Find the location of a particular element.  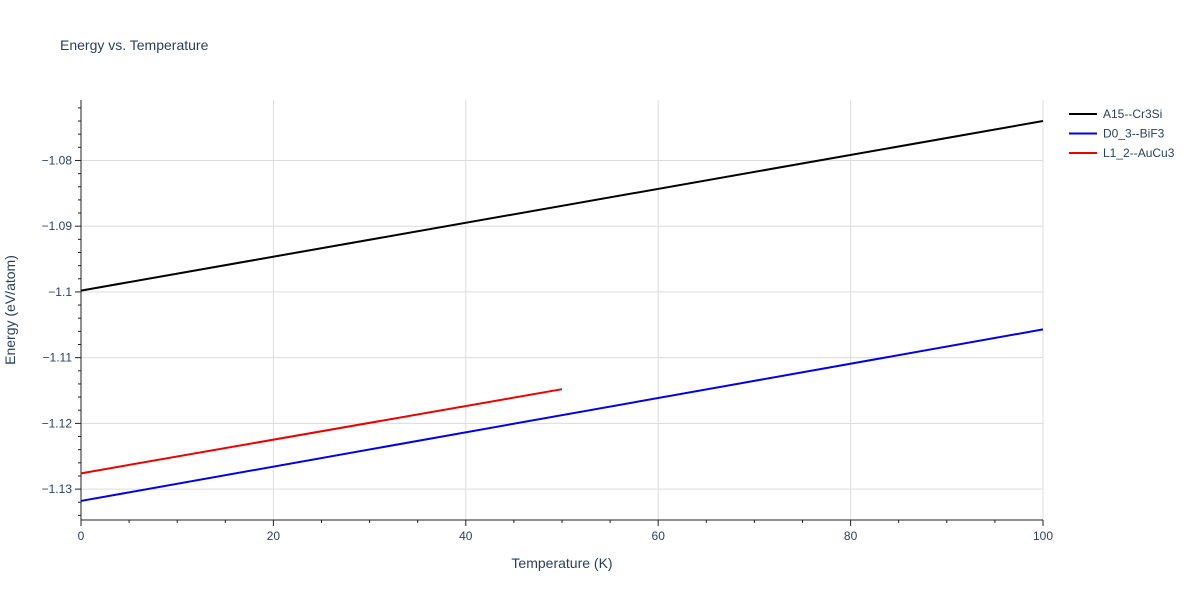

y-tick-label: −1.08 is located at coordinates (57, 160).